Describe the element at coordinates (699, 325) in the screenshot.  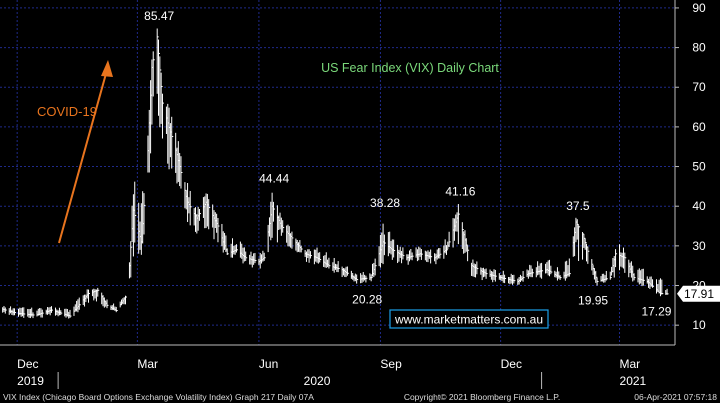
I see `y-tick-label: 10` at that location.